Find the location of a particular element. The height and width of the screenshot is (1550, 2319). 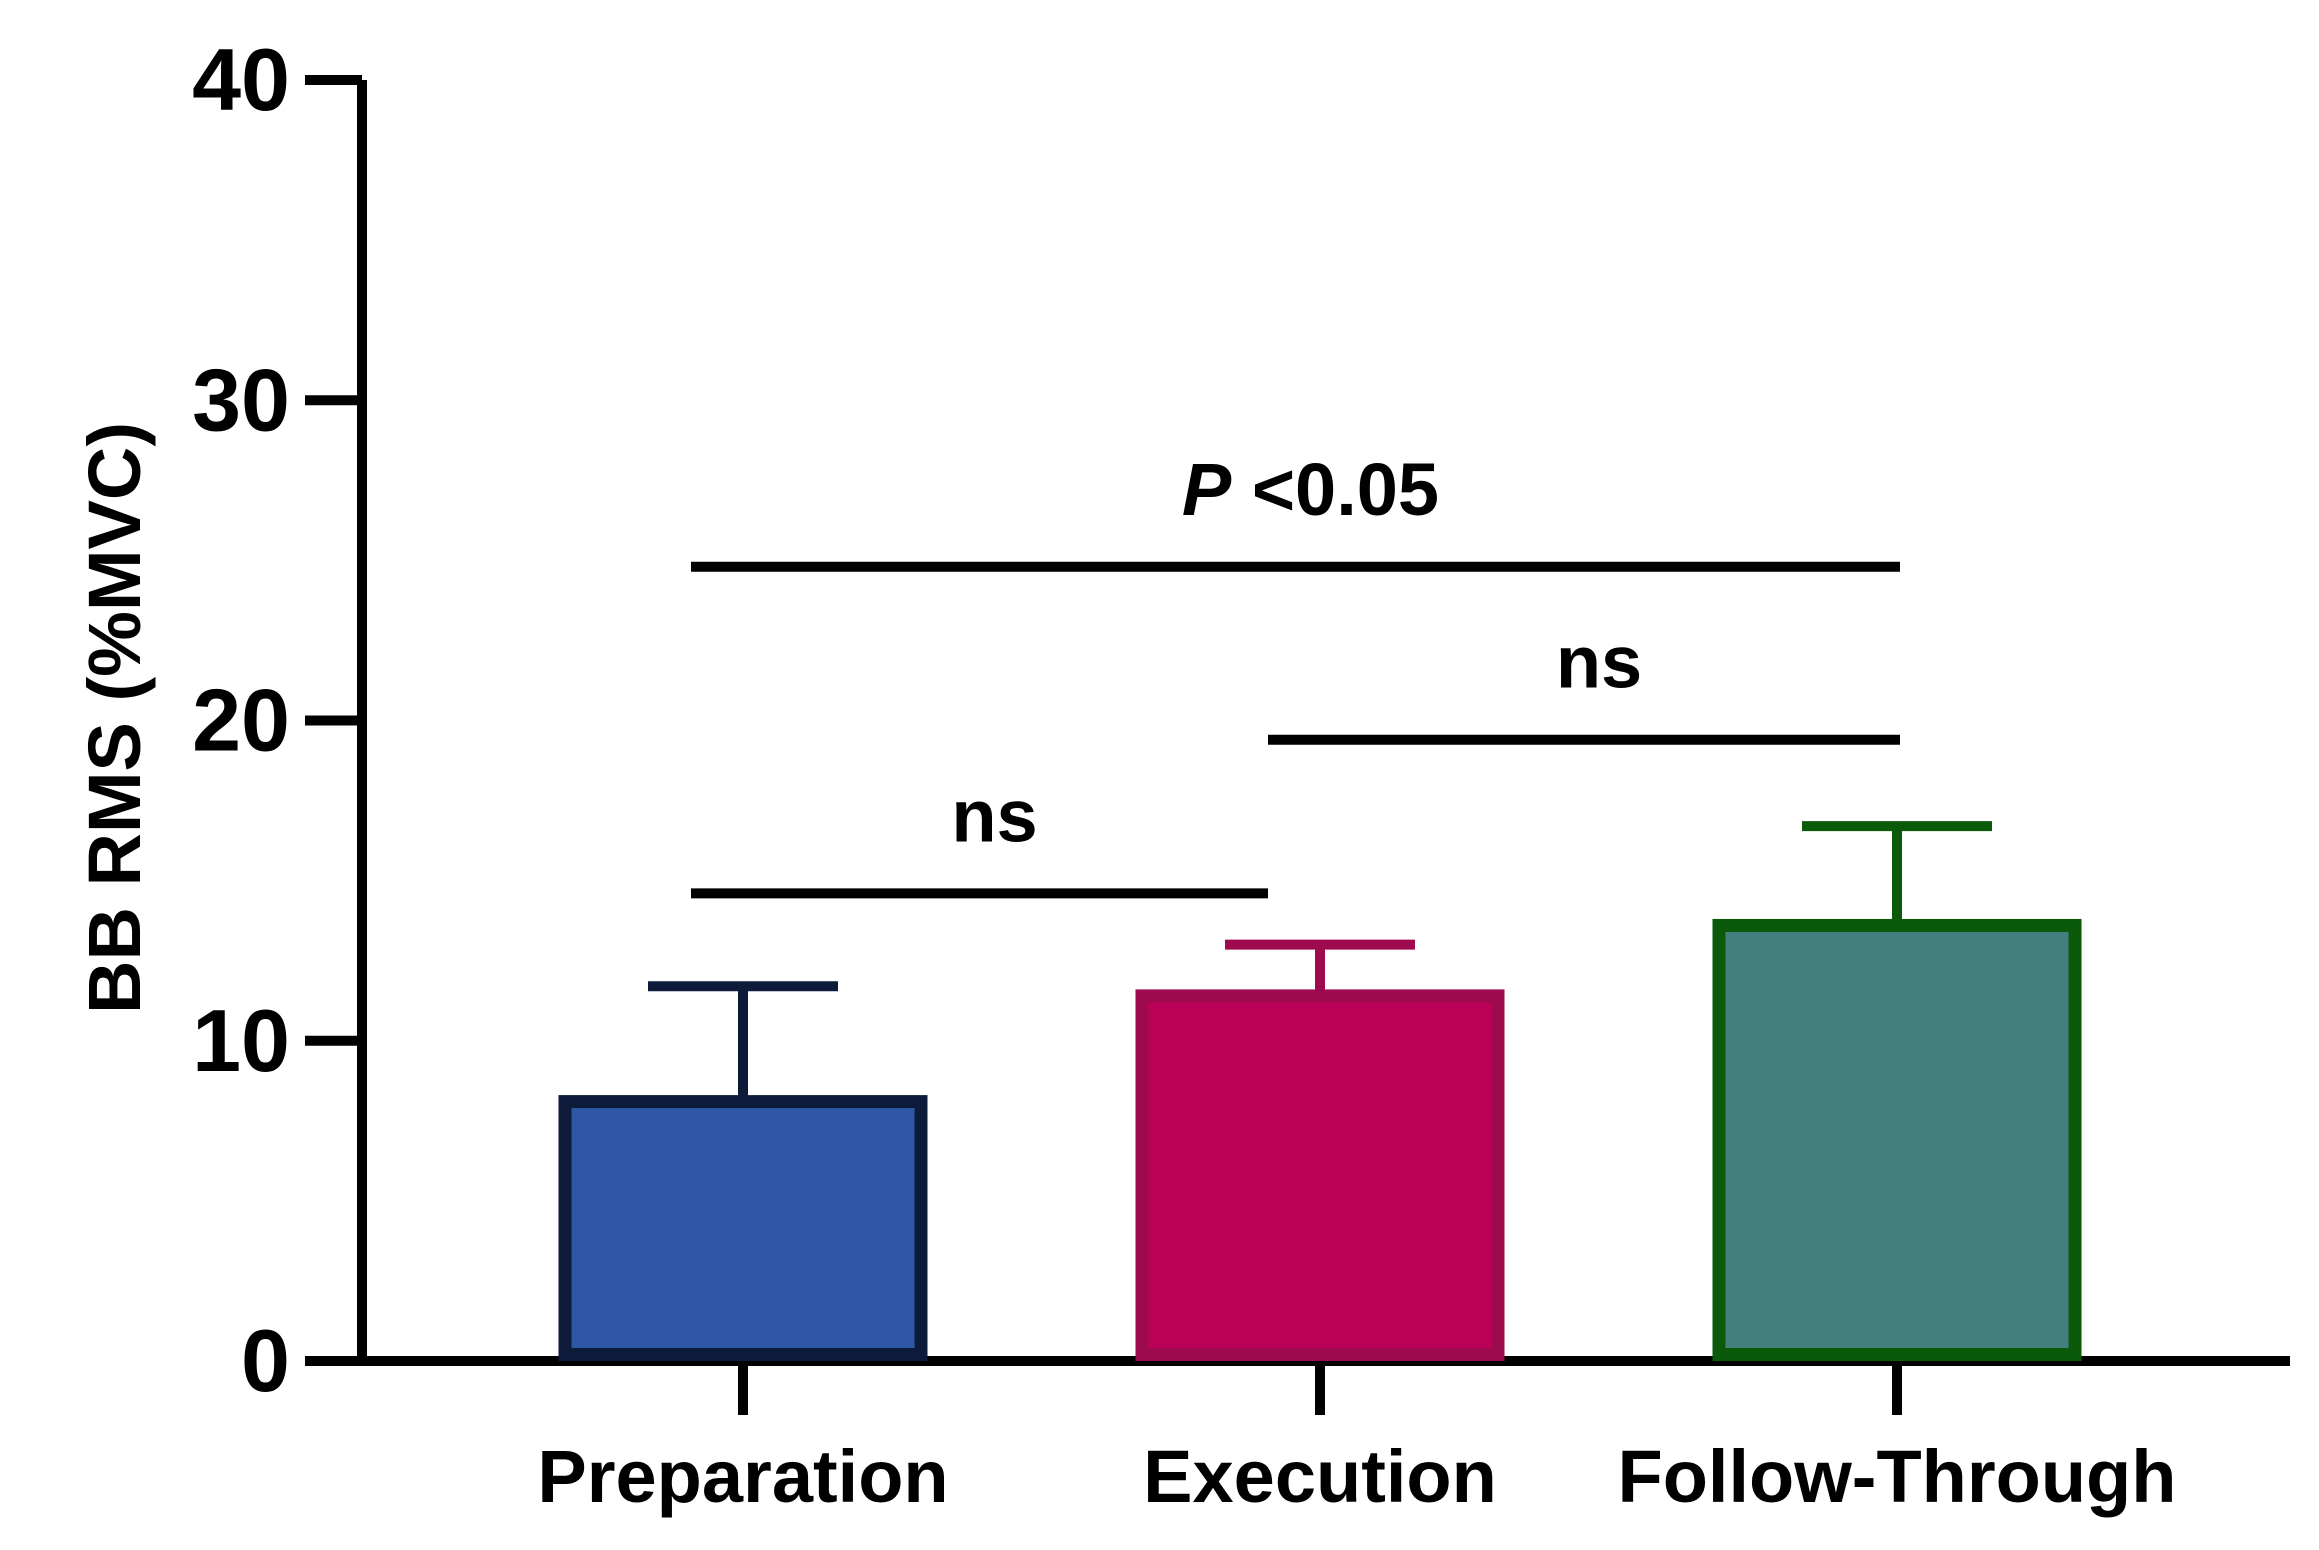

y-tick-label: 30 is located at coordinates (241, 399).